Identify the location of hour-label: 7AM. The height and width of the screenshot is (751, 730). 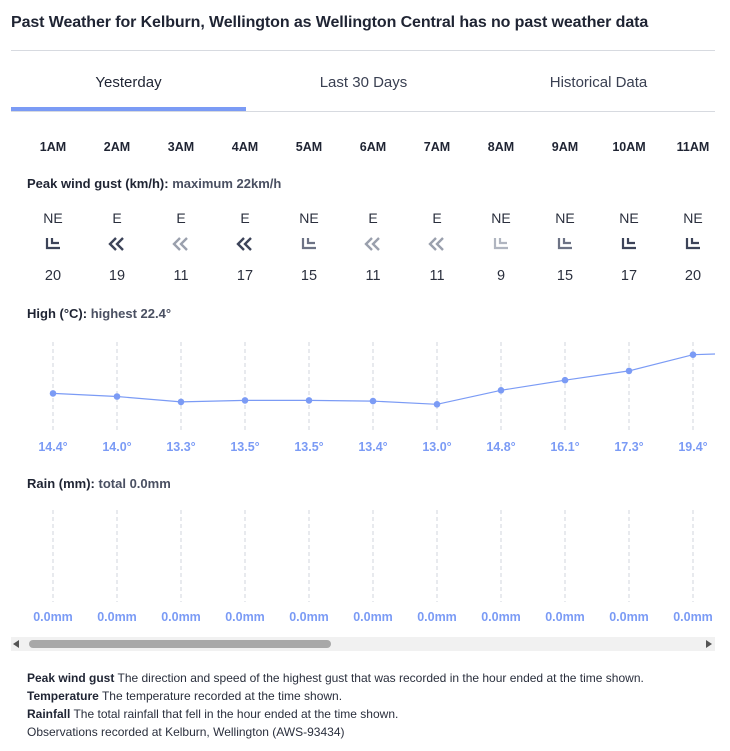
(437, 147).